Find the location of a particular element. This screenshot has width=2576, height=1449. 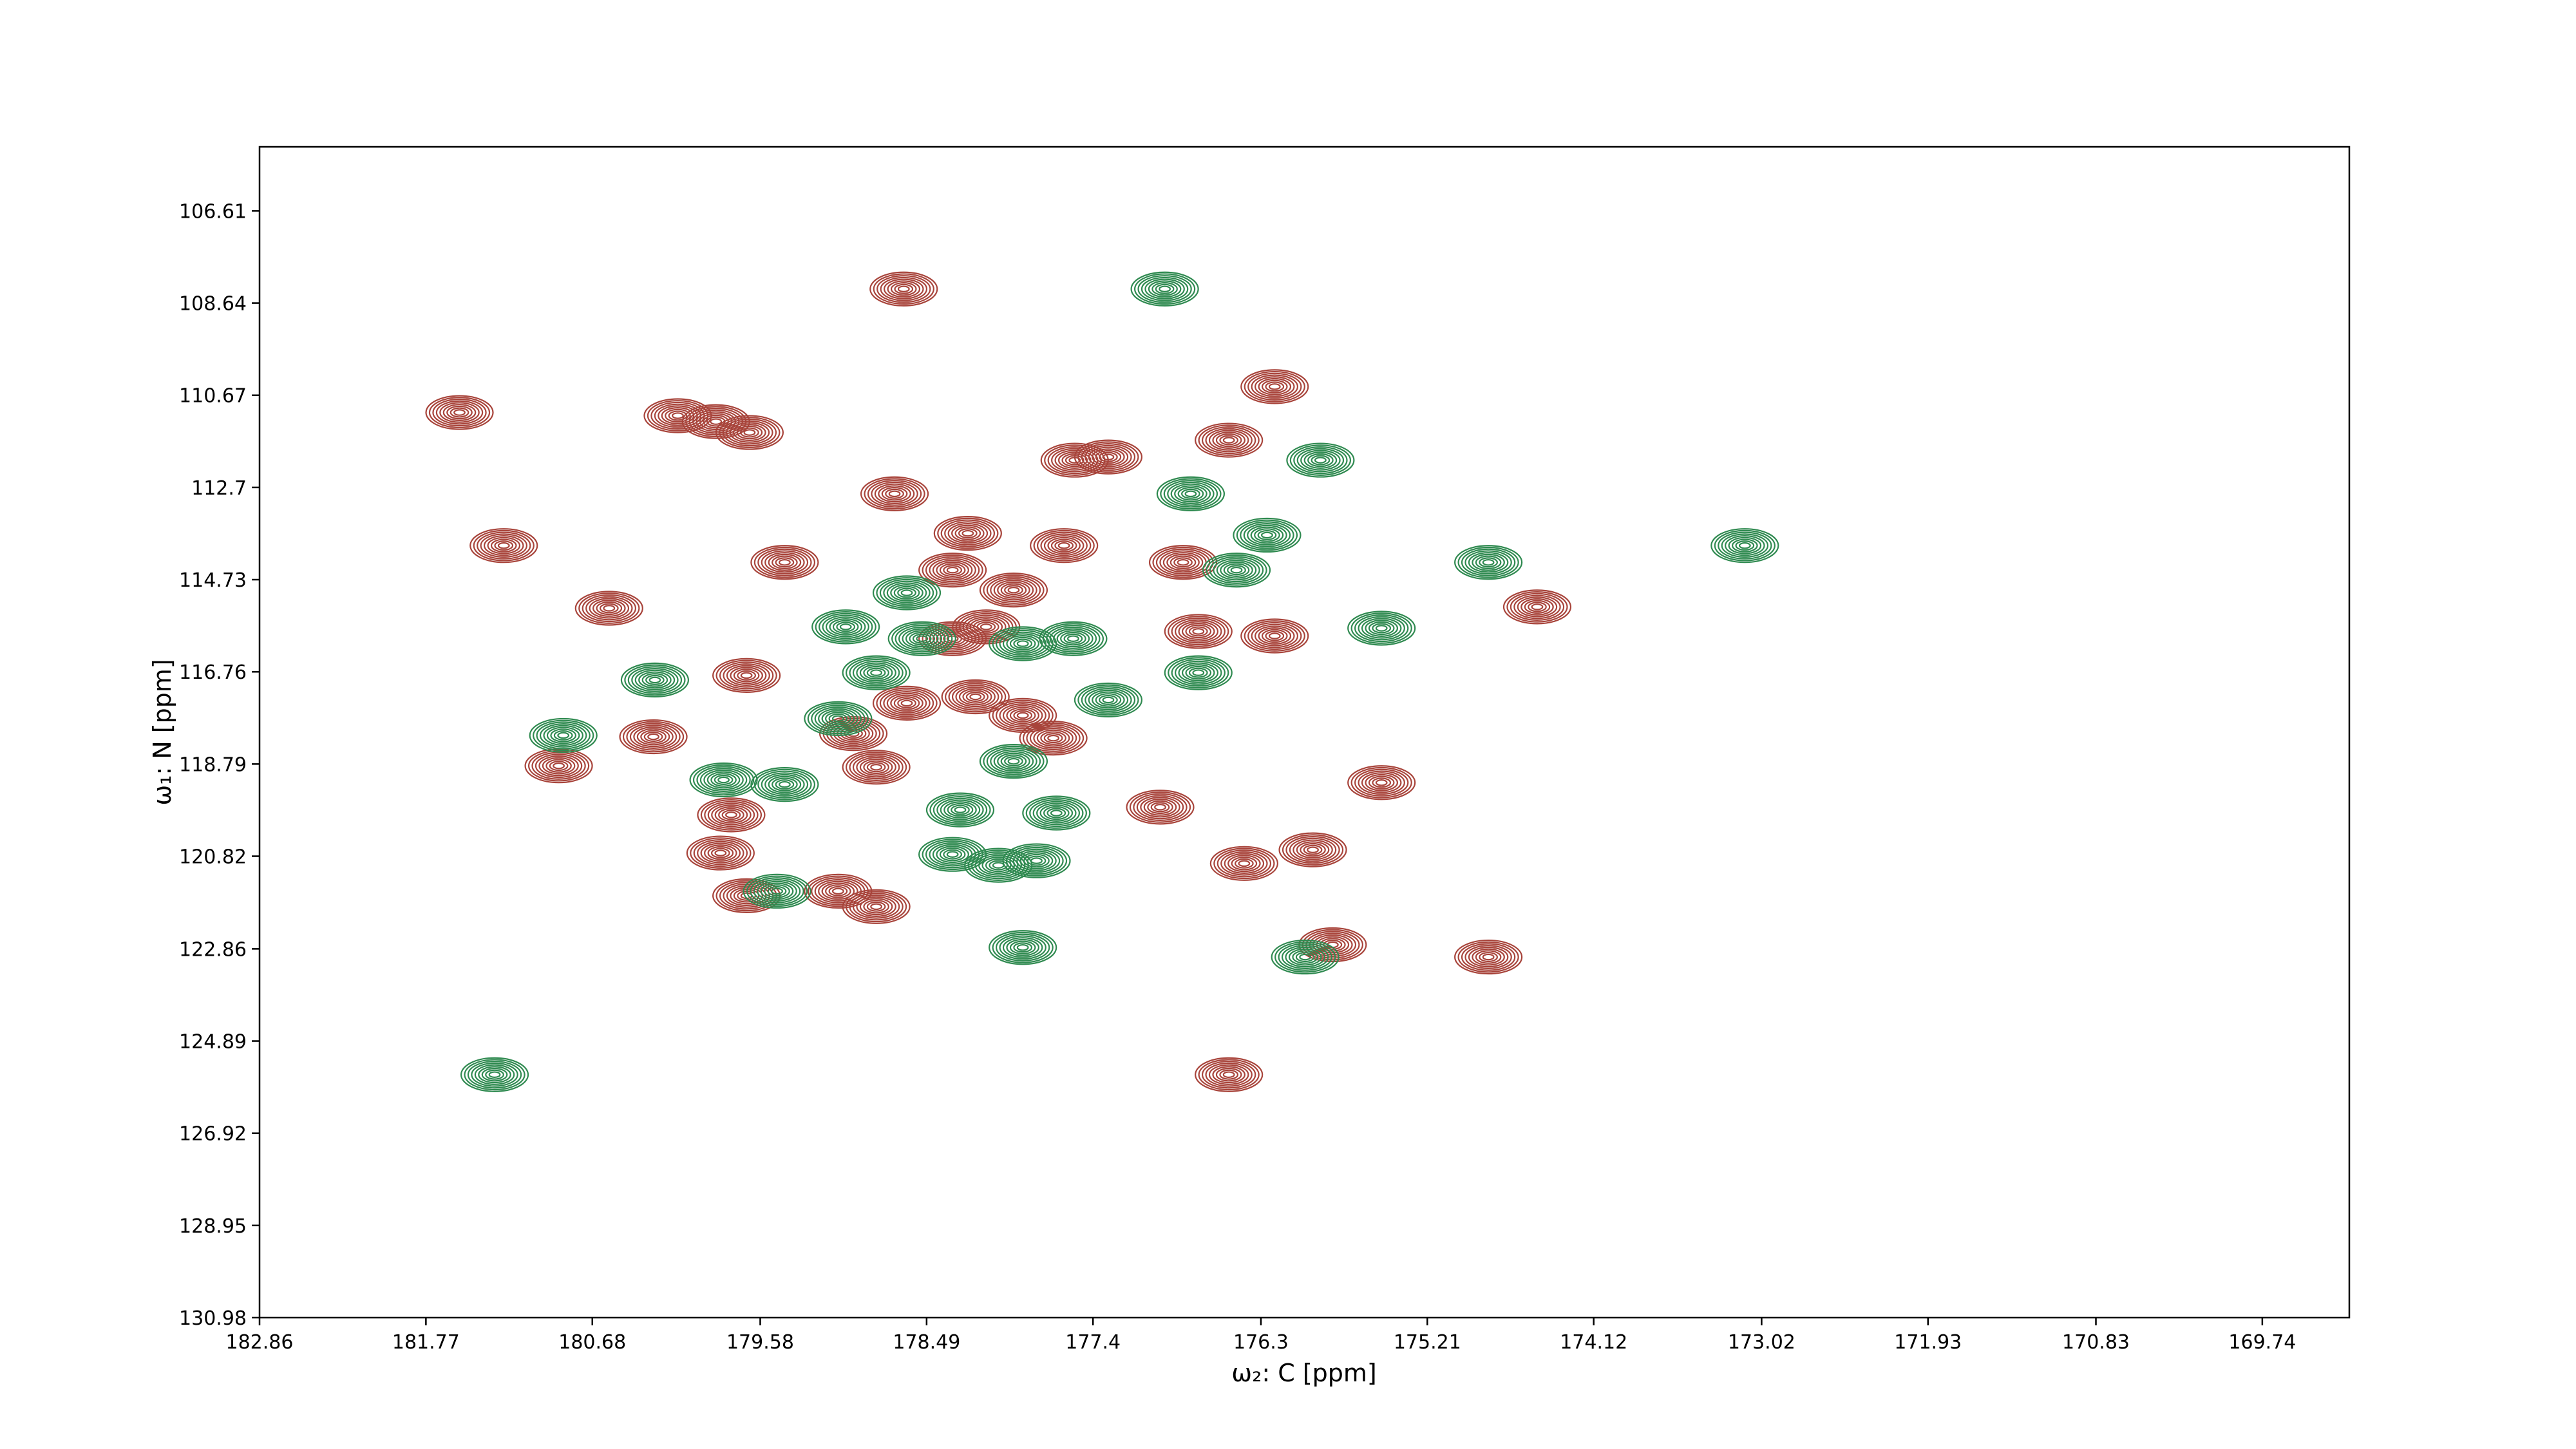

x-tick-label: 174.12 is located at coordinates (1593, 1343).